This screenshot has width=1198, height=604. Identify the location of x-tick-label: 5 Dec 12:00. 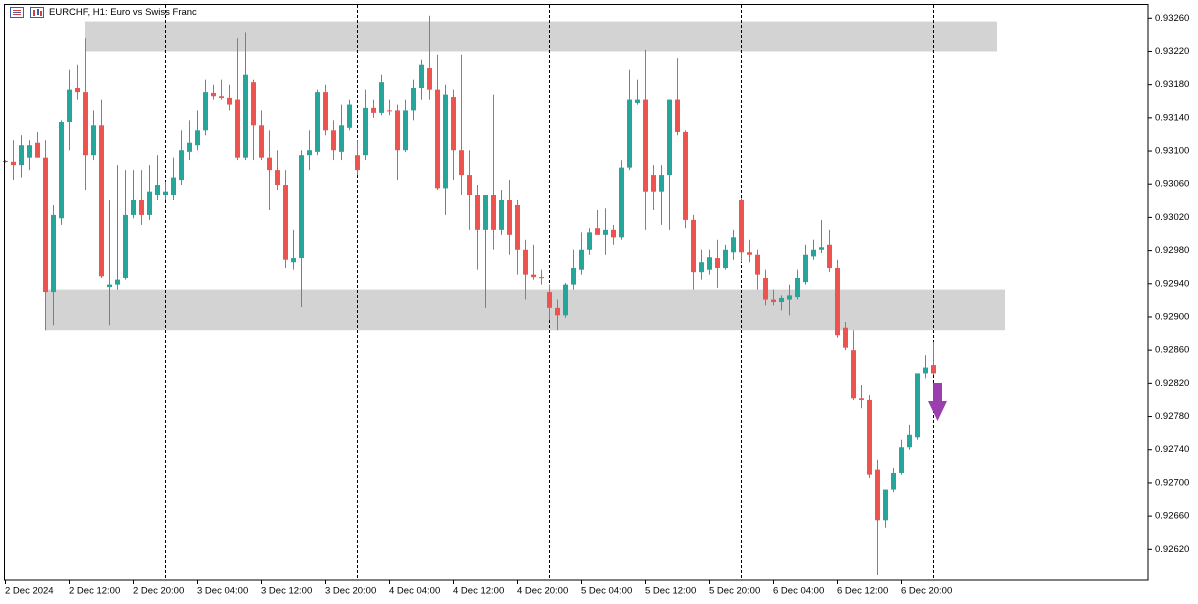
(670, 591).